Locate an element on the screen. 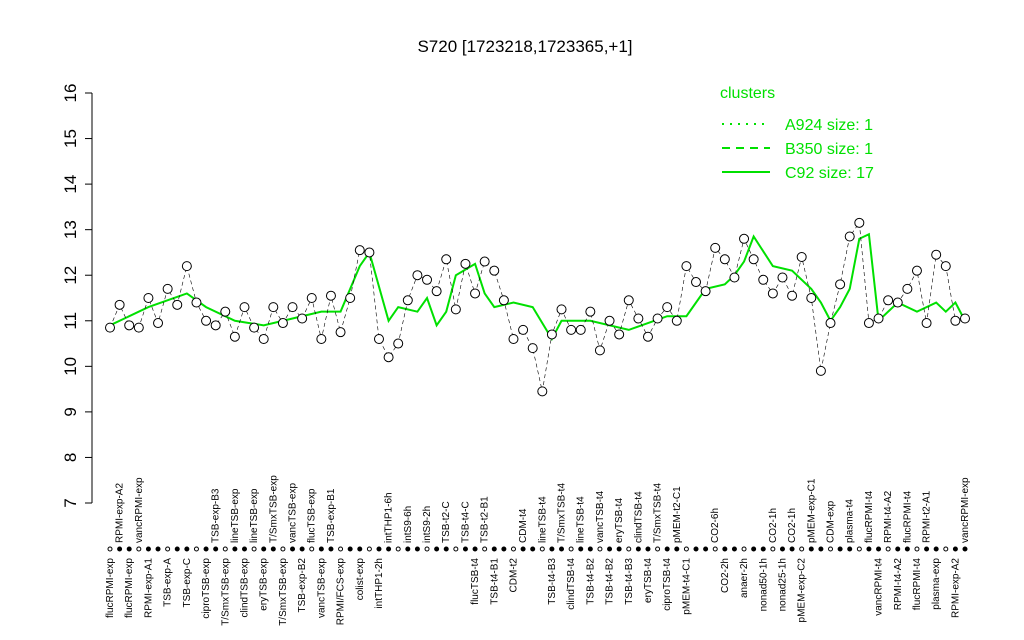  x-tick-label: ciproTSB-t4 is located at coordinates (667, 584).